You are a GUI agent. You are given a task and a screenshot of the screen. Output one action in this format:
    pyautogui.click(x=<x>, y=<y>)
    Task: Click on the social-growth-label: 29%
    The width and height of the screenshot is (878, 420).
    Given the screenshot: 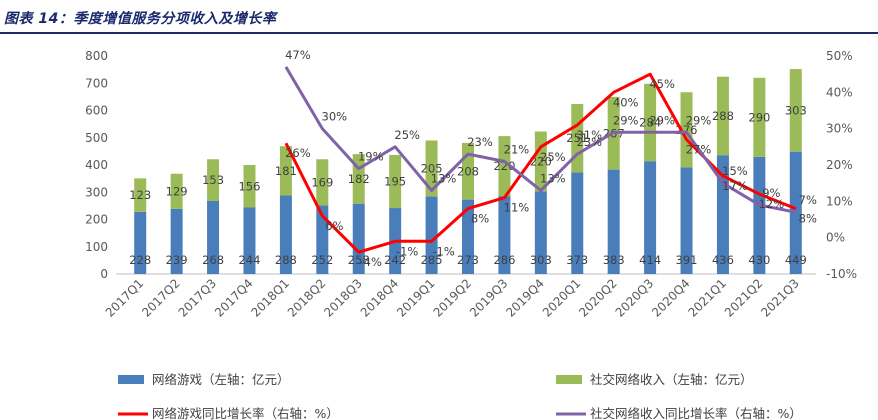 What is the action you would take?
    pyautogui.click(x=626, y=120)
    